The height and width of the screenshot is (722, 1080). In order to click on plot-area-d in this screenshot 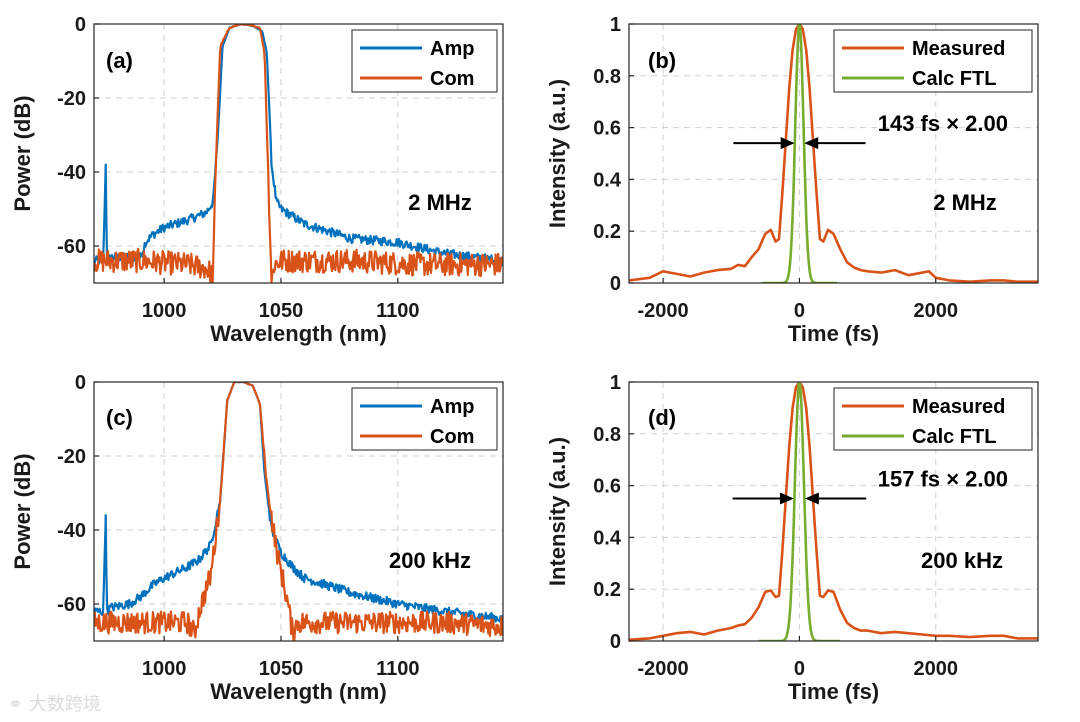, I will do `click(833, 511)`.